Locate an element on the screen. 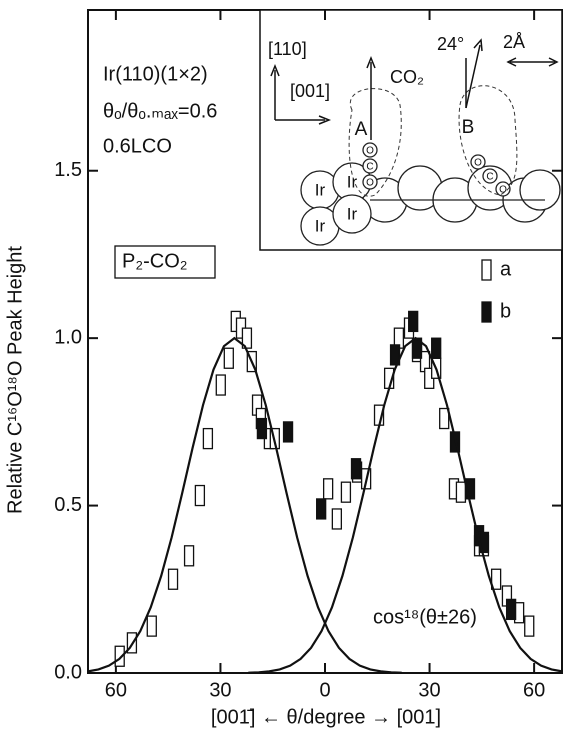 Image resolution: width=565 pixels, height=745 pixels. inset-label: [001] is located at coordinates (310, 91).